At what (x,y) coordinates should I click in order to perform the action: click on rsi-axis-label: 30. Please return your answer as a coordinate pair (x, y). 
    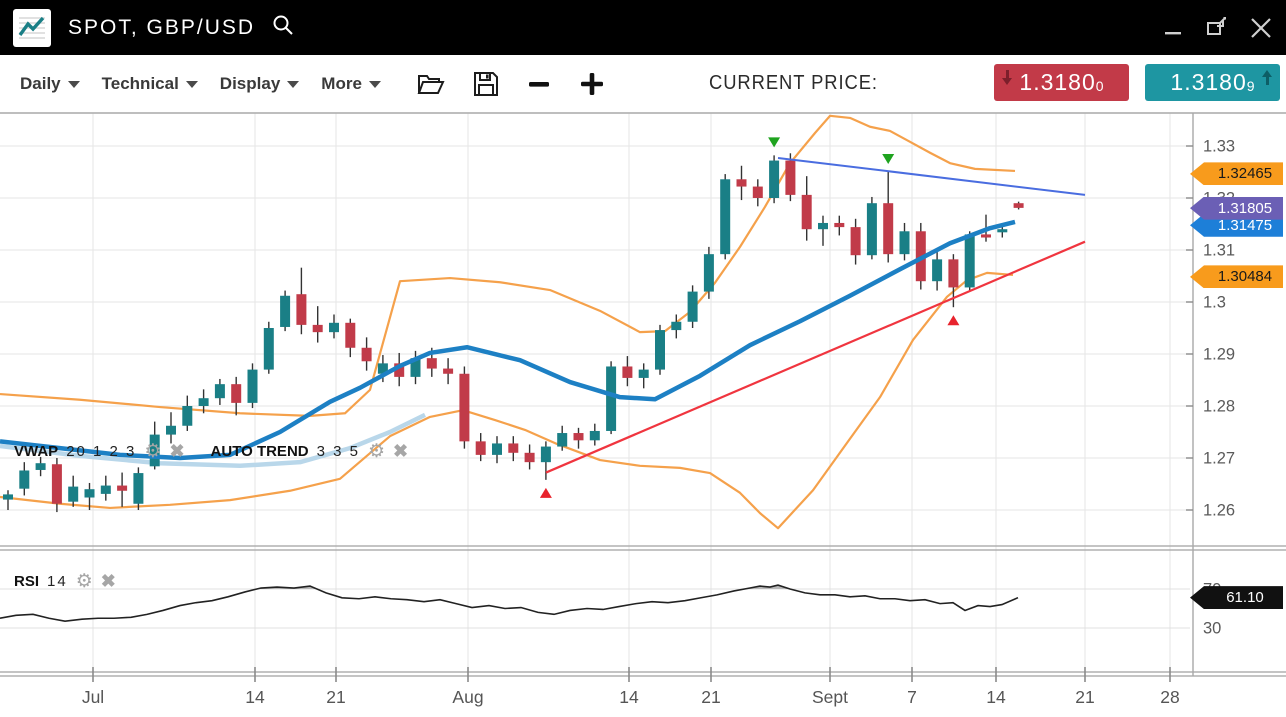
    Looking at the image, I should click on (1212, 629).